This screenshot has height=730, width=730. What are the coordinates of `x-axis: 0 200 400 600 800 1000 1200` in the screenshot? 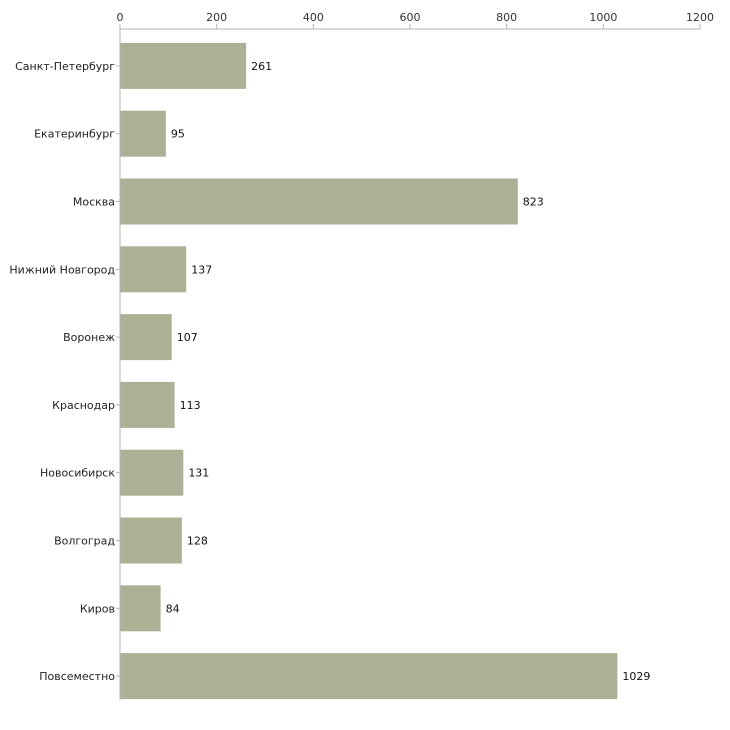 It's located at (415, 20).